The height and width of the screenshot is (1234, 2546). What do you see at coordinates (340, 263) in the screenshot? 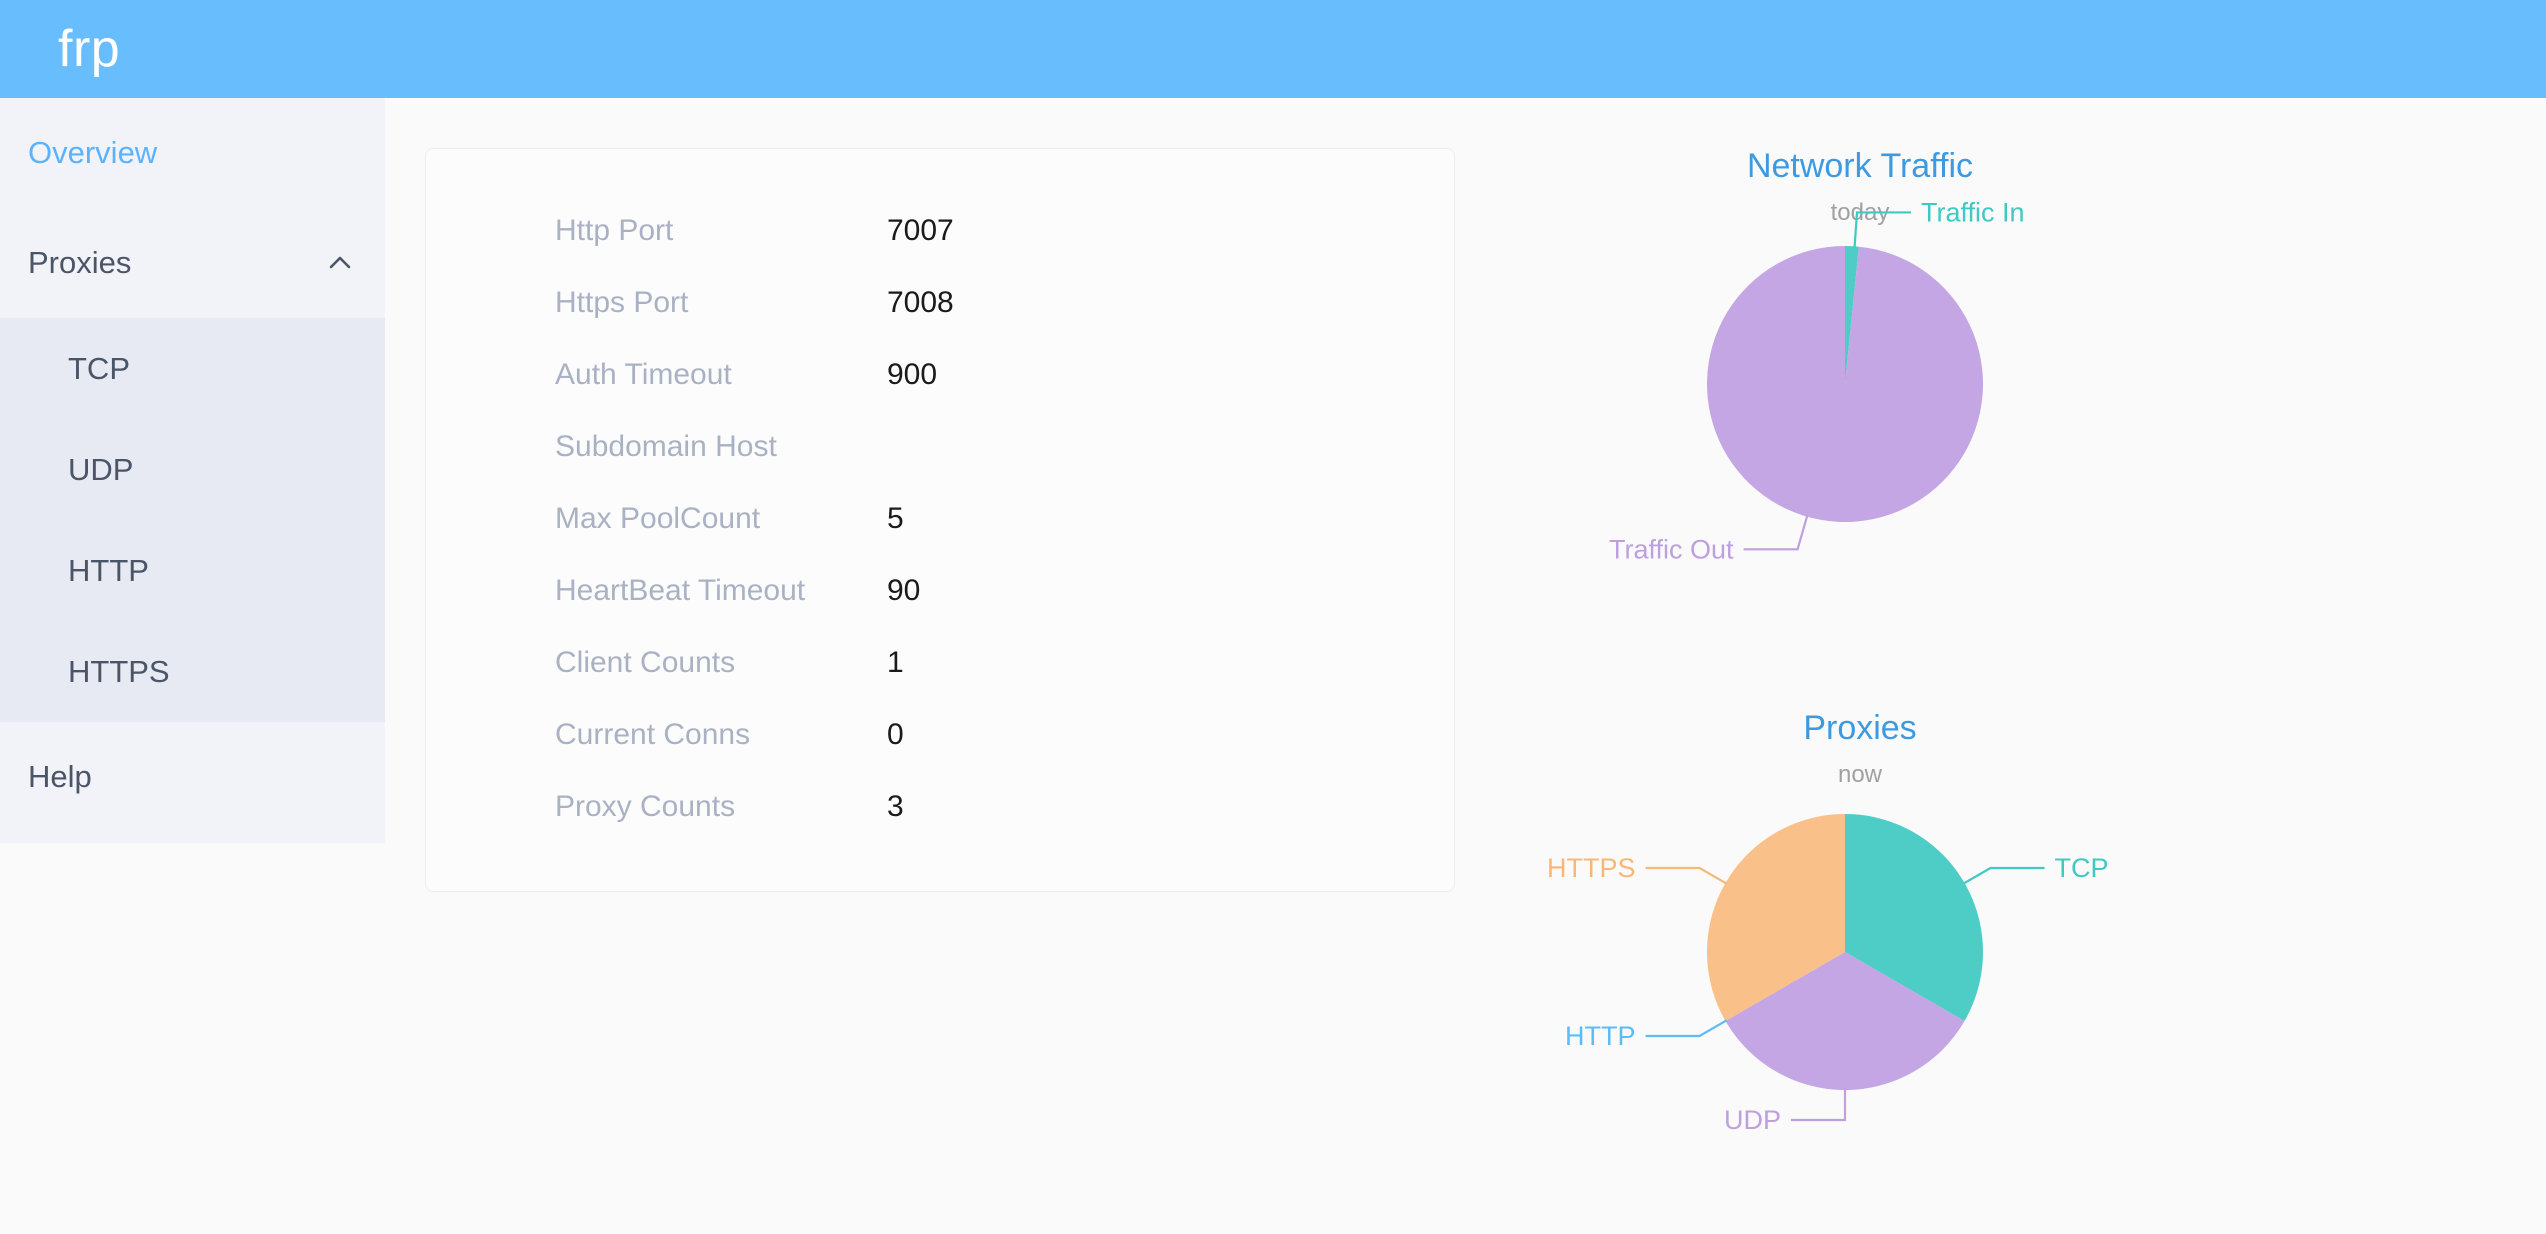
I see `chevron-up-icon` at bounding box center [340, 263].